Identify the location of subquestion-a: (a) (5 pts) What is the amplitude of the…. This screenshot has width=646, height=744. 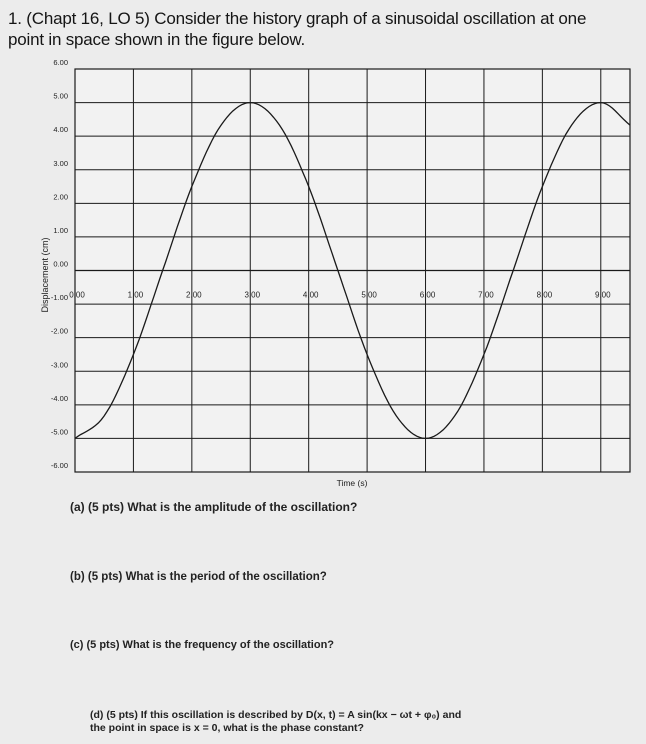
(214, 507).